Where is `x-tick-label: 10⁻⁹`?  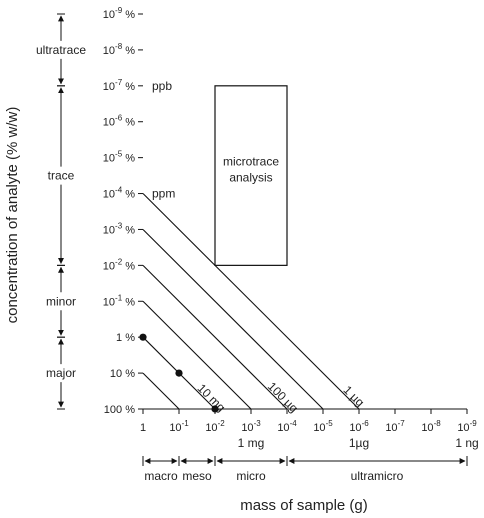 x-tick-label: 10⁻⁹ is located at coordinates (467, 426).